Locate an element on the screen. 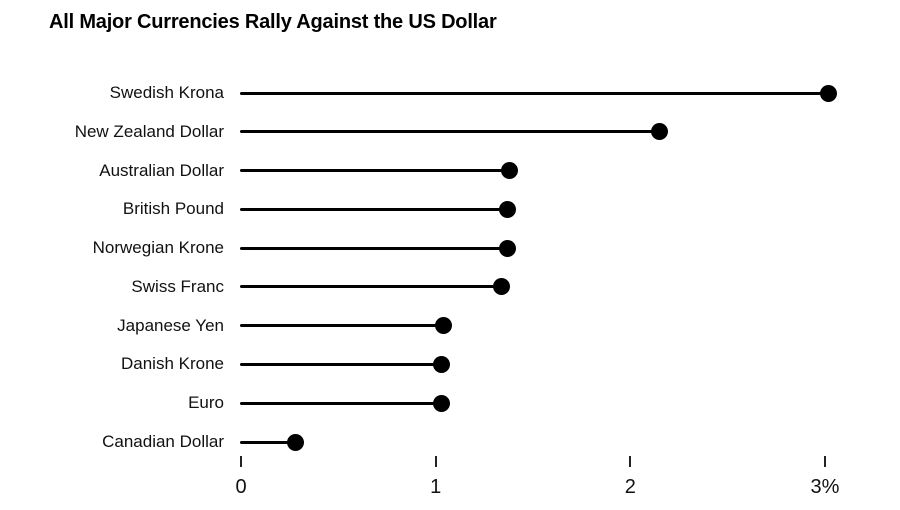  axis-tick-label: 3% is located at coordinates (825, 487).